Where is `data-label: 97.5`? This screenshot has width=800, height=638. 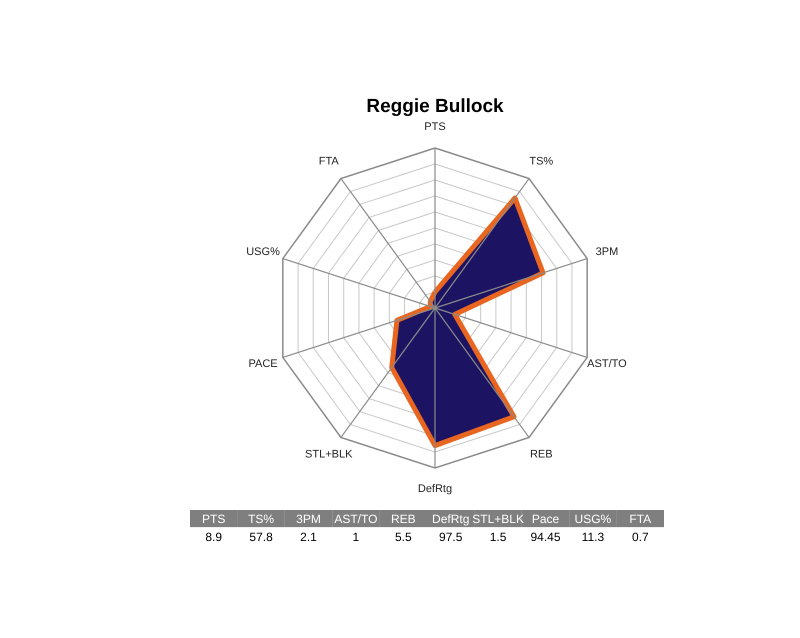 data-label: 97.5 is located at coordinates (451, 537).